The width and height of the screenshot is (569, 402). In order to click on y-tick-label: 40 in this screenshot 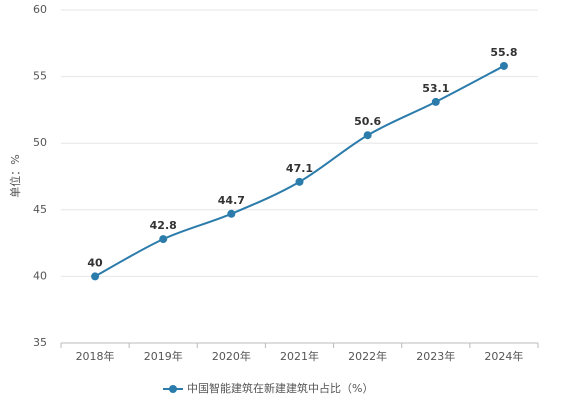, I will do `click(40, 275)`.